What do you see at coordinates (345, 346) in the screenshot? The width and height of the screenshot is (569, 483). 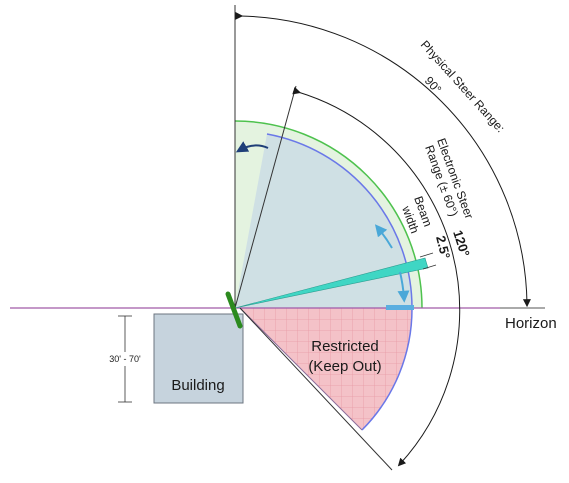 I see `restricted-label-1: Restricted` at bounding box center [345, 346].